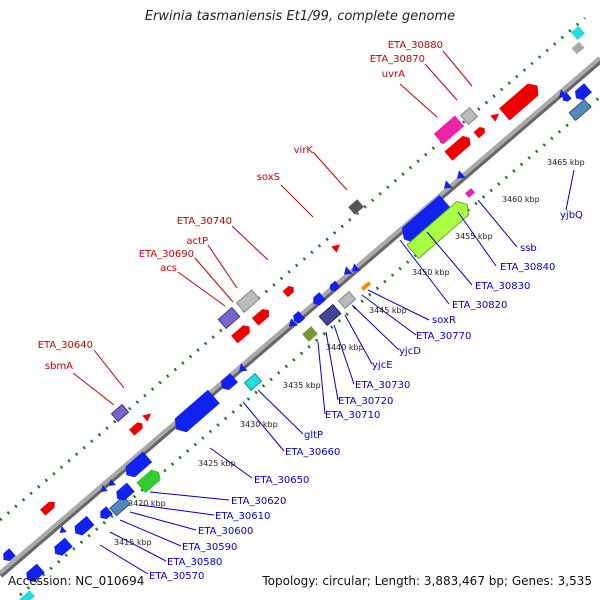 The height and width of the screenshot is (600, 600). I want to click on gene-label: yjcE, so click(382, 365).